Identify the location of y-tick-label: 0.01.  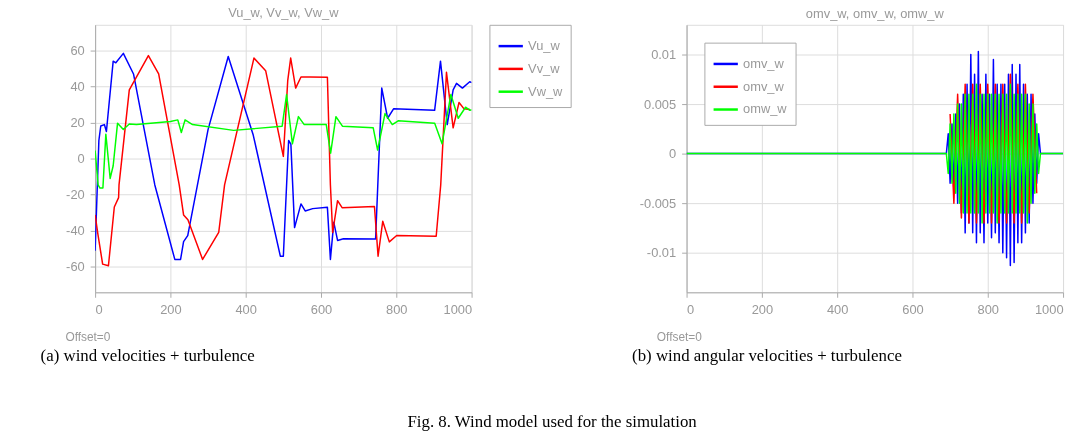
(664, 54).